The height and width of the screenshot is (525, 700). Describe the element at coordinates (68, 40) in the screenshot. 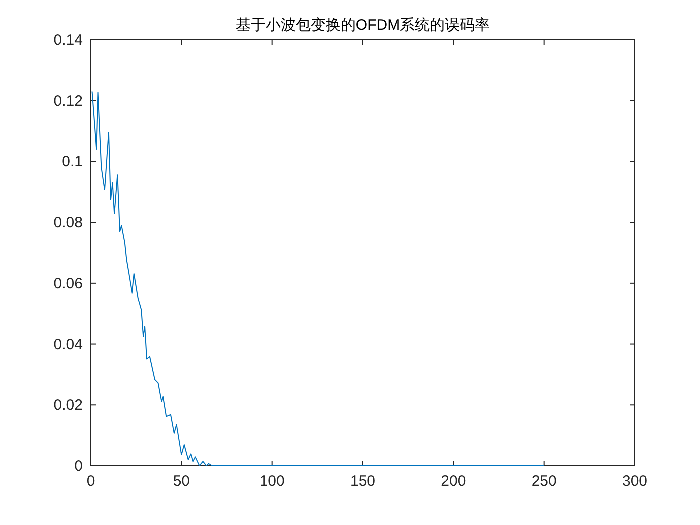

I see `y-tick-label: 0.14` at that location.